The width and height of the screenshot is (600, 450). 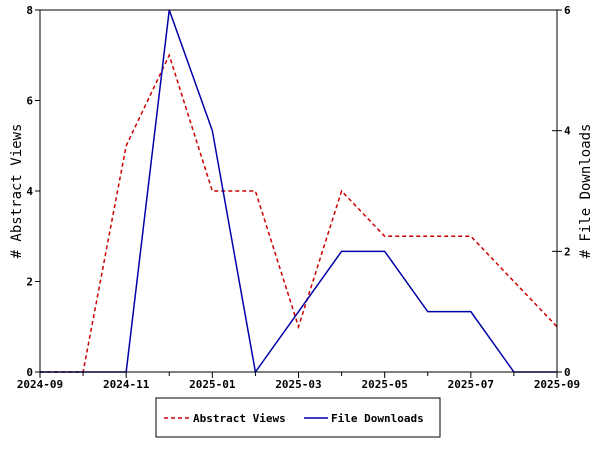 I want to click on x-tick-label: 2025-03, so click(x=298, y=384).